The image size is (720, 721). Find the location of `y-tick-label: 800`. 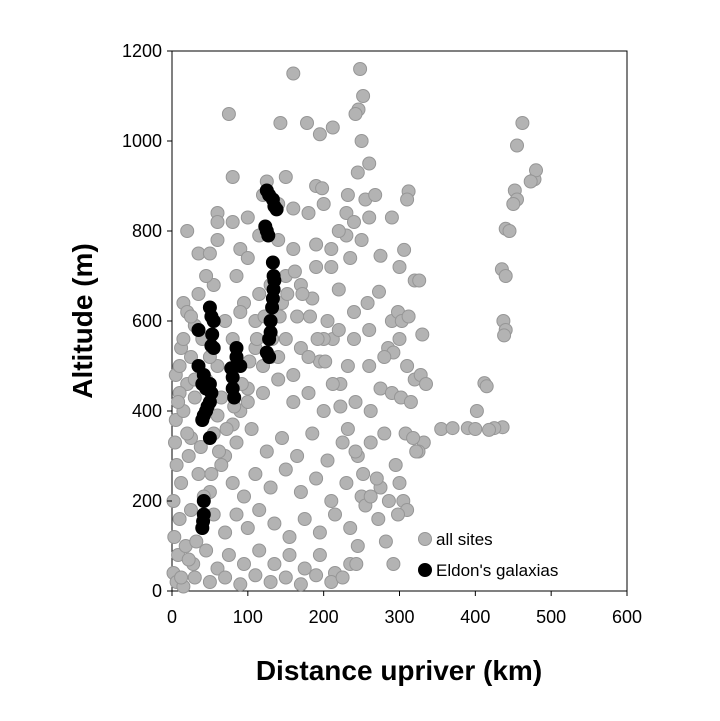

y-tick-label: 800 is located at coordinates (147, 231).